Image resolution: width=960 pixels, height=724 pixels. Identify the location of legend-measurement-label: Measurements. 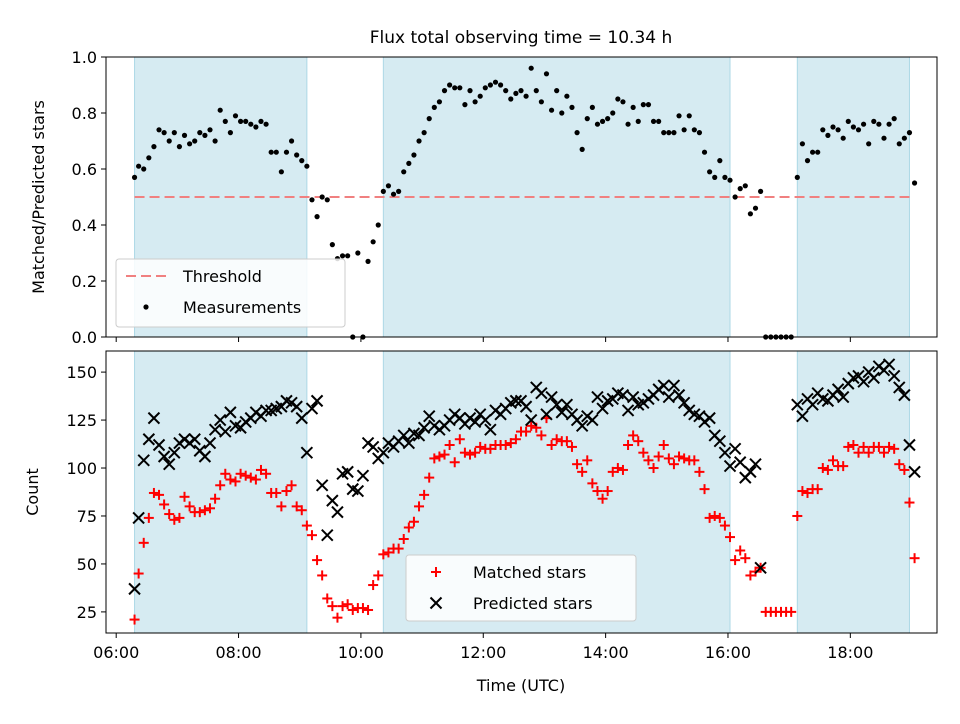
(242, 307).